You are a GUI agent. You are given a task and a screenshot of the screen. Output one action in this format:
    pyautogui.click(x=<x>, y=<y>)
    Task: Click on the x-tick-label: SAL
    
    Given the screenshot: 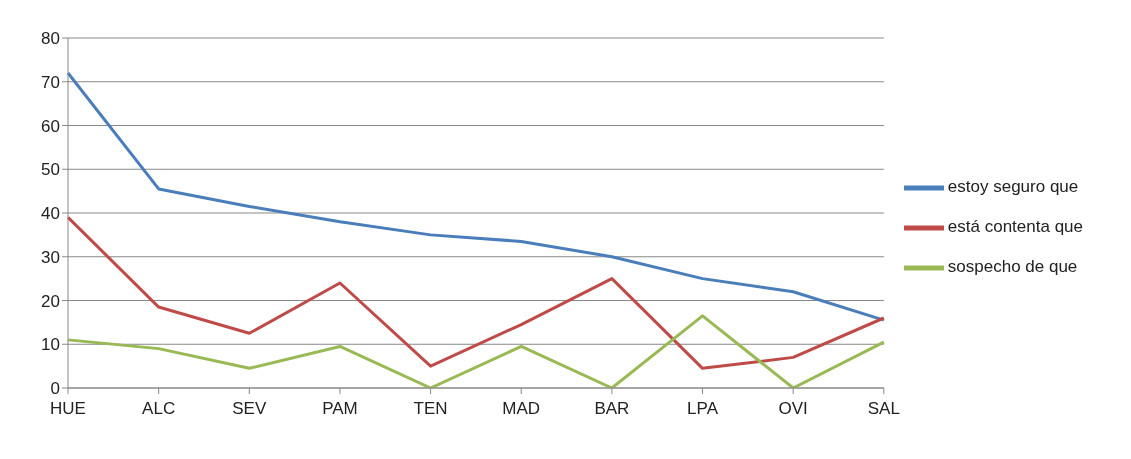 What is the action you would take?
    pyautogui.click(x=883, y=409)
    